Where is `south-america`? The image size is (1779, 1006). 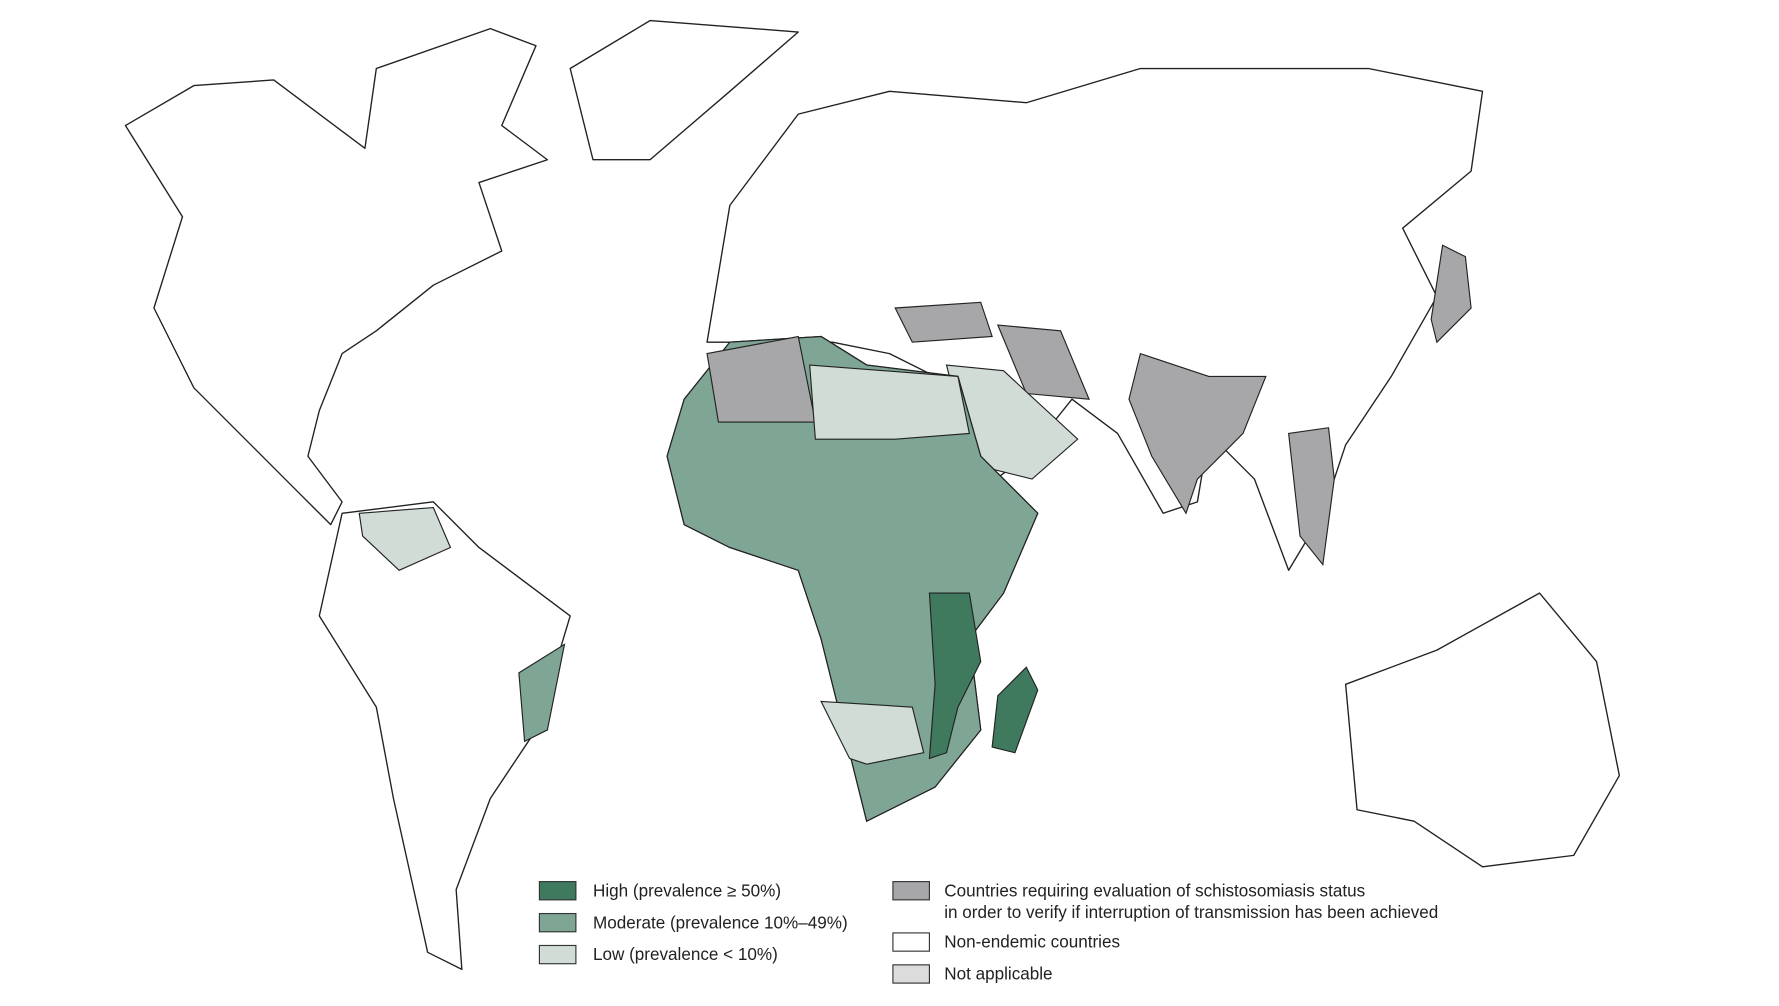 south-america is located at coordinates (444, 736).